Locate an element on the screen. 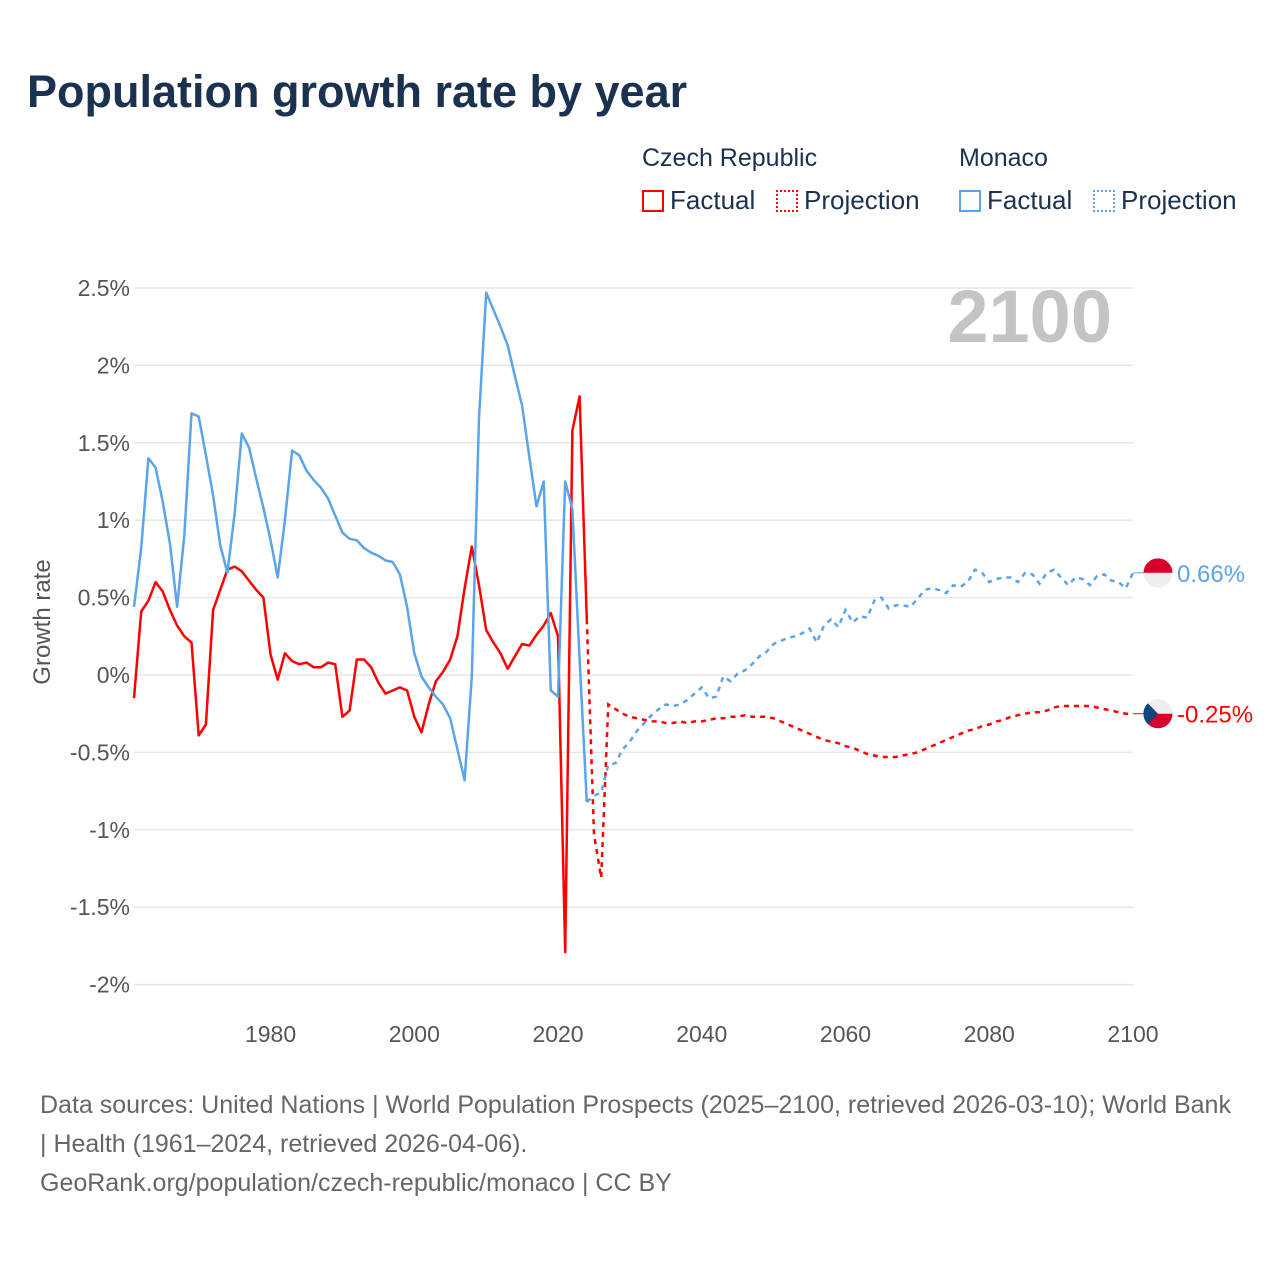 The height and width of the screenshot is (1280, 1280). legend-group-czech: Czech Republic is located at coordinates (730, 158).